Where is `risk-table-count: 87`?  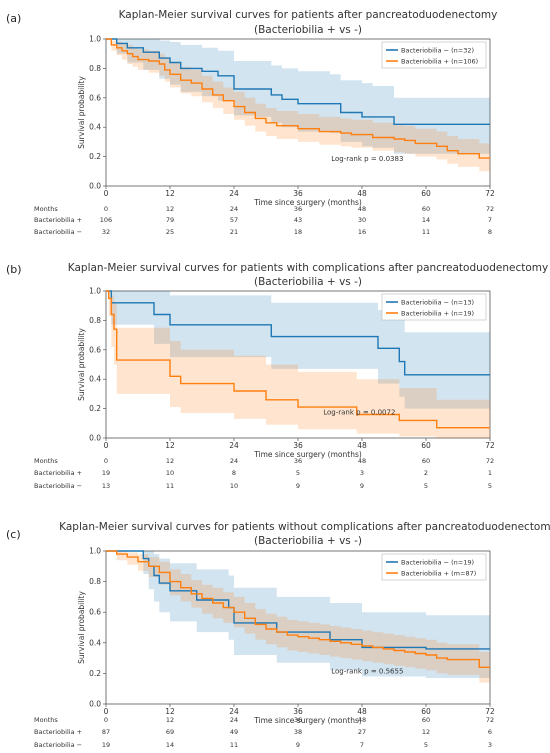 risk-table-count: 87 is located at coordinates (106, 732).